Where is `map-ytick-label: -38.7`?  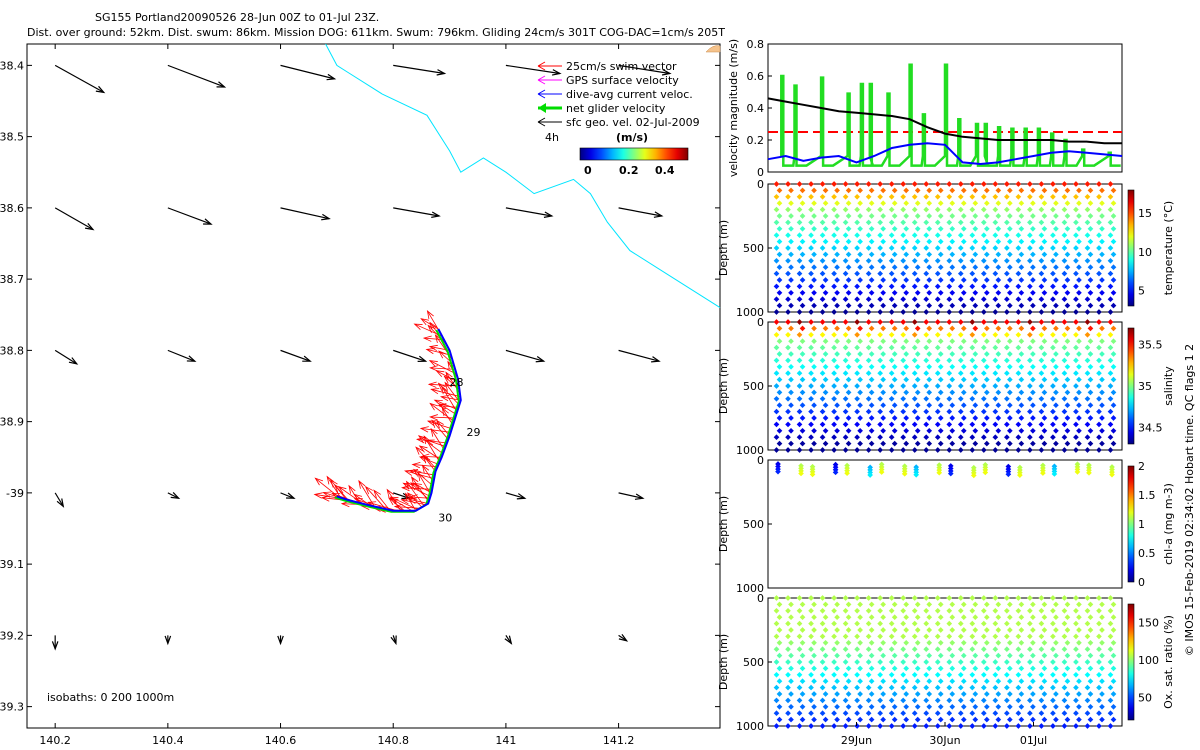 map-ytick-label: -38.7 is located at coordinates (12, 279).